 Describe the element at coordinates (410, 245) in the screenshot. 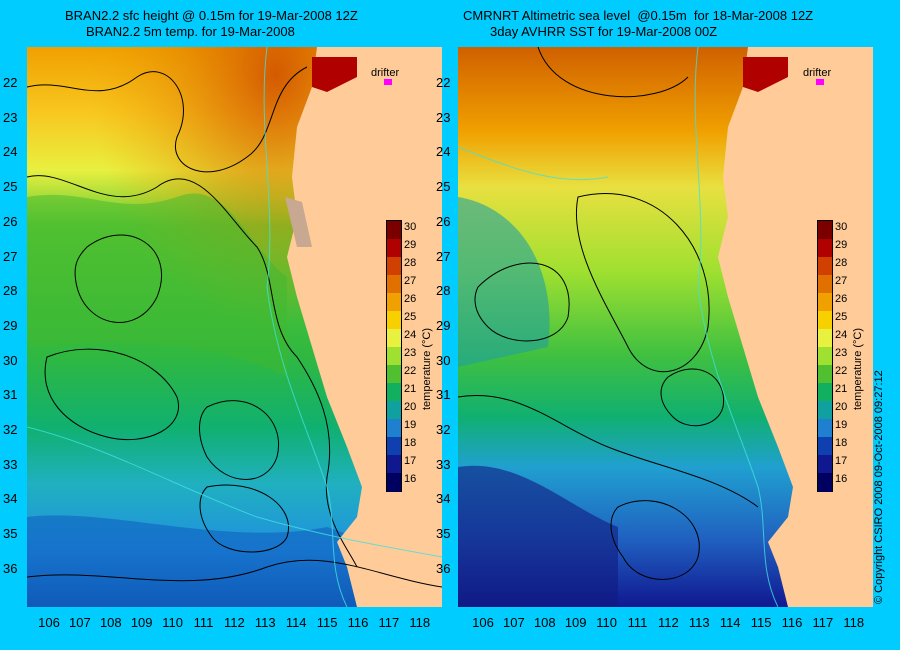

I see `left-colorbar-label: 29` at that location.